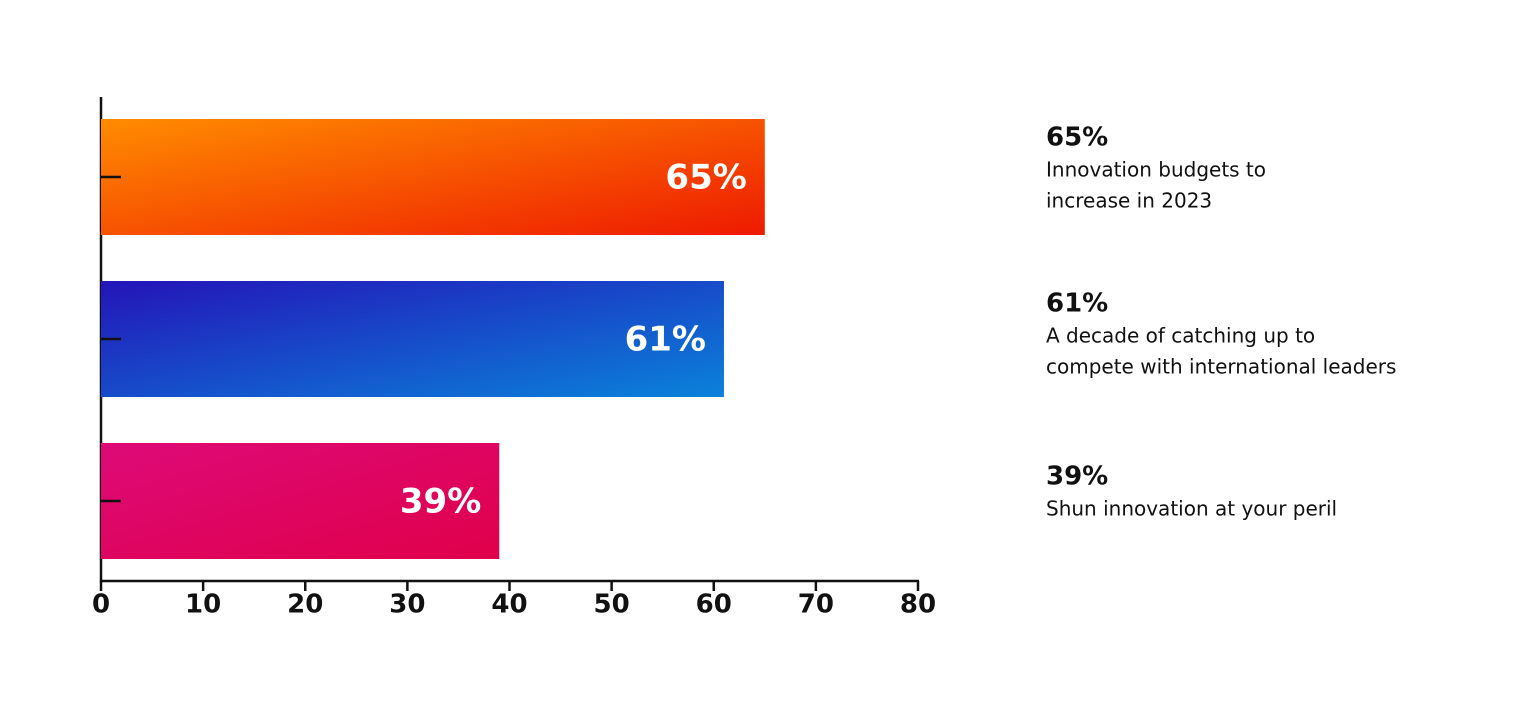  Describe the element at coordinates (816, 605) in the screenshot. I see `x-tick-label: 70` at that location.